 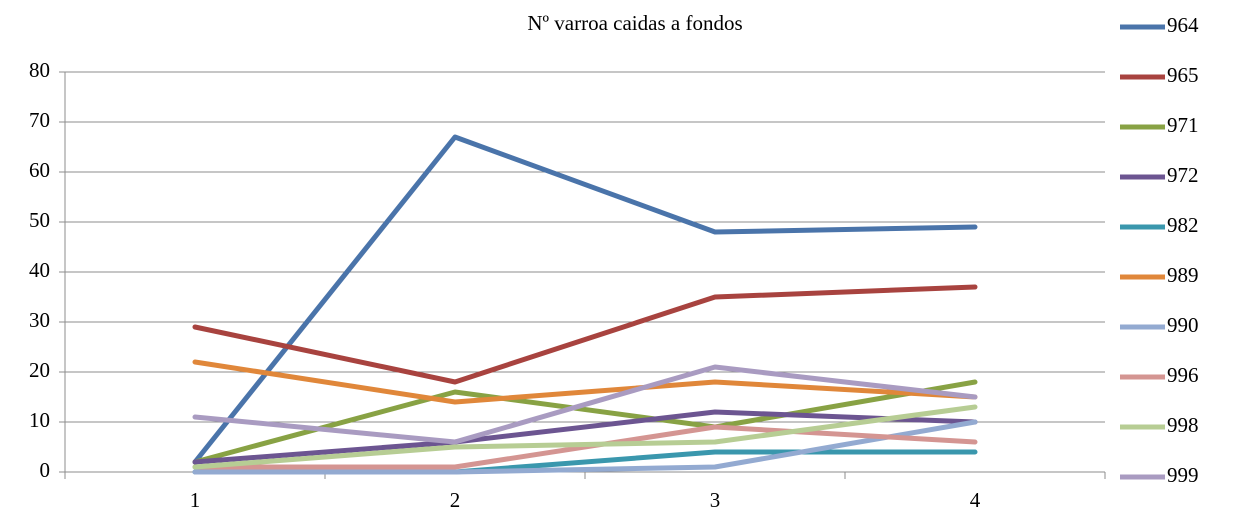 What do you see at coordinates (1183, 475) in the screenshot?
I see `legend-label: 999` at bounding box center [1183, 475].